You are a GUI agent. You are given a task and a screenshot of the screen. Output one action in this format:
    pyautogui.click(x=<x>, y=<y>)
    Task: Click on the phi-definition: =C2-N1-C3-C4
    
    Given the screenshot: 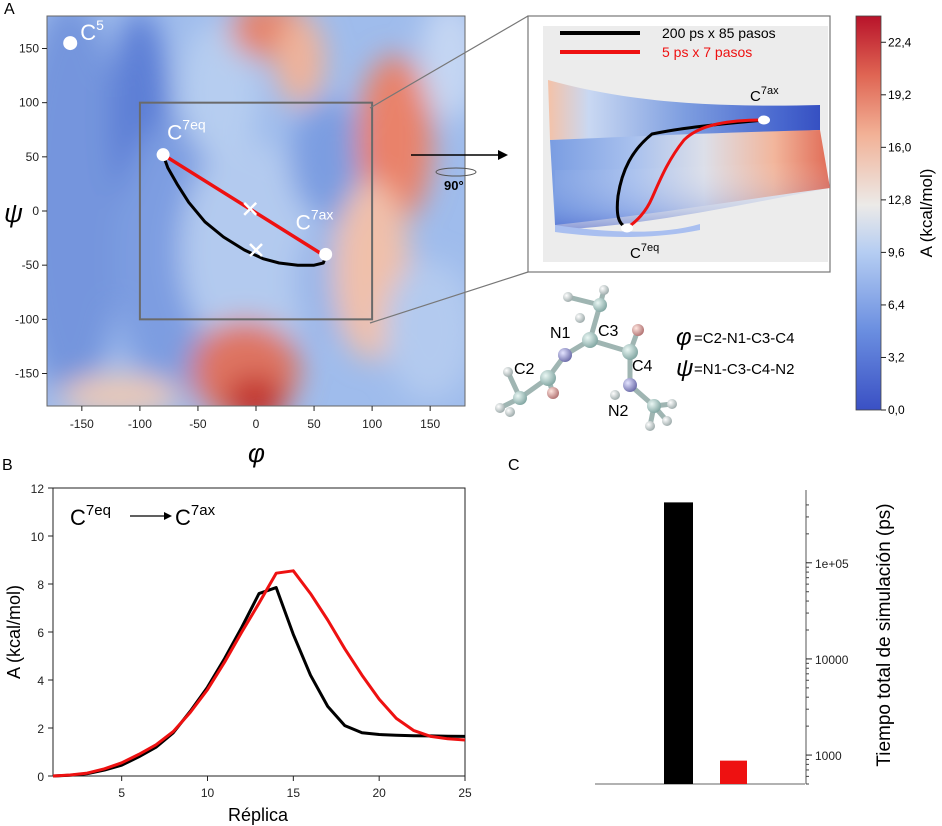 What is the action you would take?
    pyautogui.click(x=744, y=338)
    